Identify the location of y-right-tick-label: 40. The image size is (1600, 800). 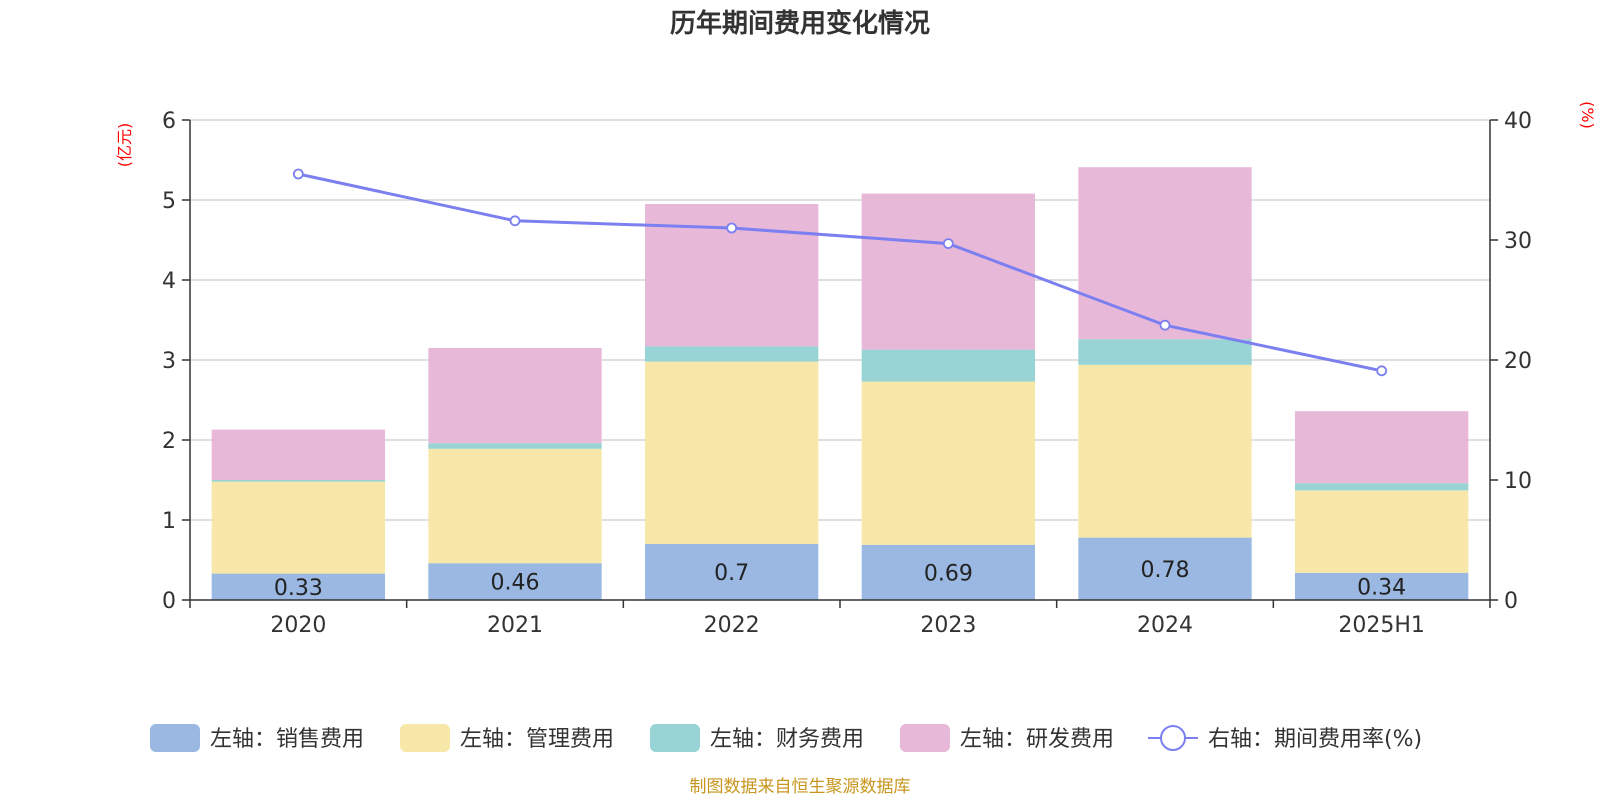
(1518, 121).